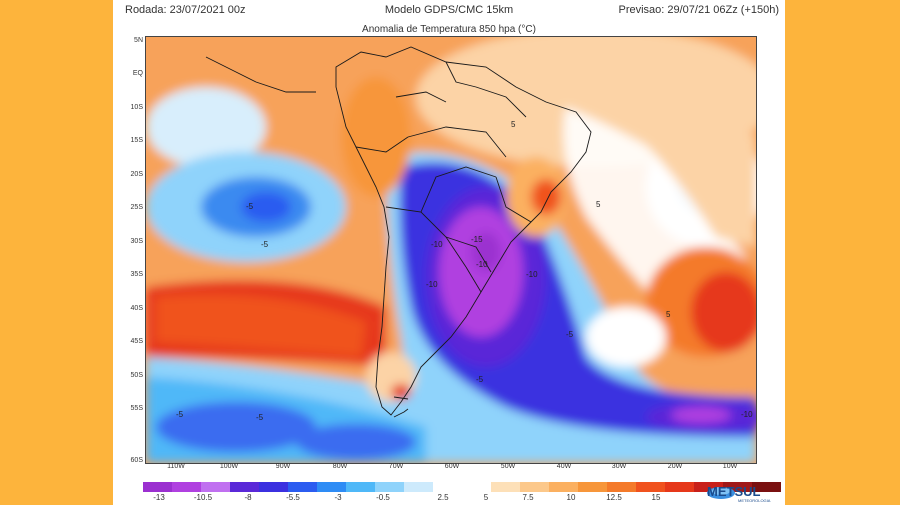  What do you see at coordinates (136, 375) in the screenshot?
I see `lat-label: 50S` at bounding box center [136, 375].